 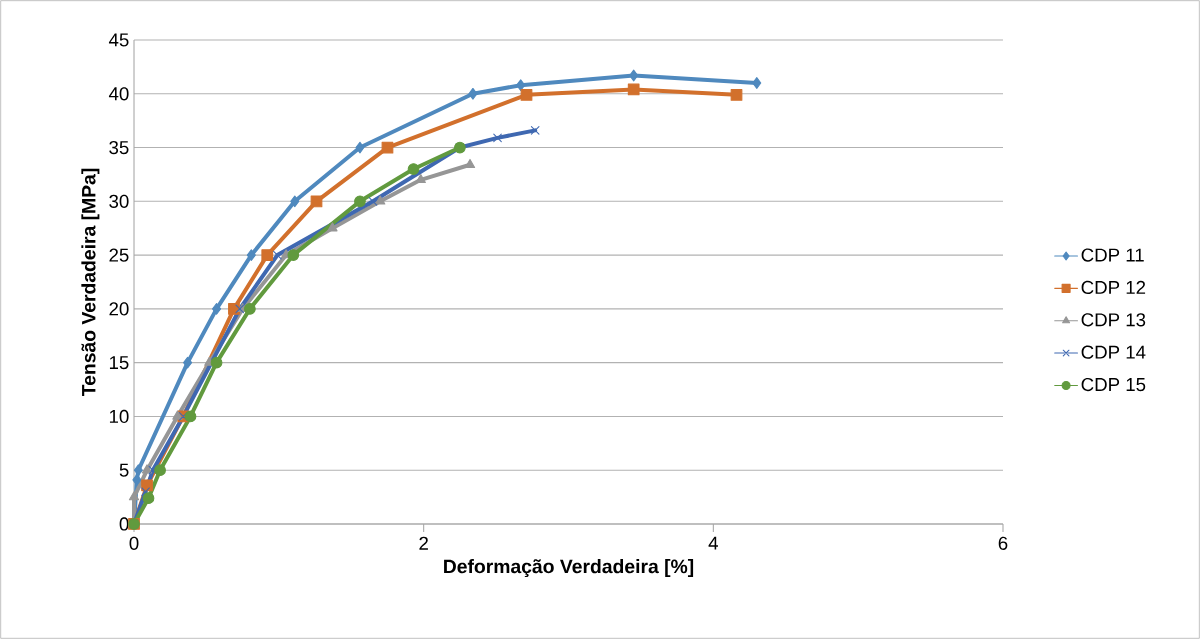 I want to click on x-tick-label: 0, so click(x=134, y=543).